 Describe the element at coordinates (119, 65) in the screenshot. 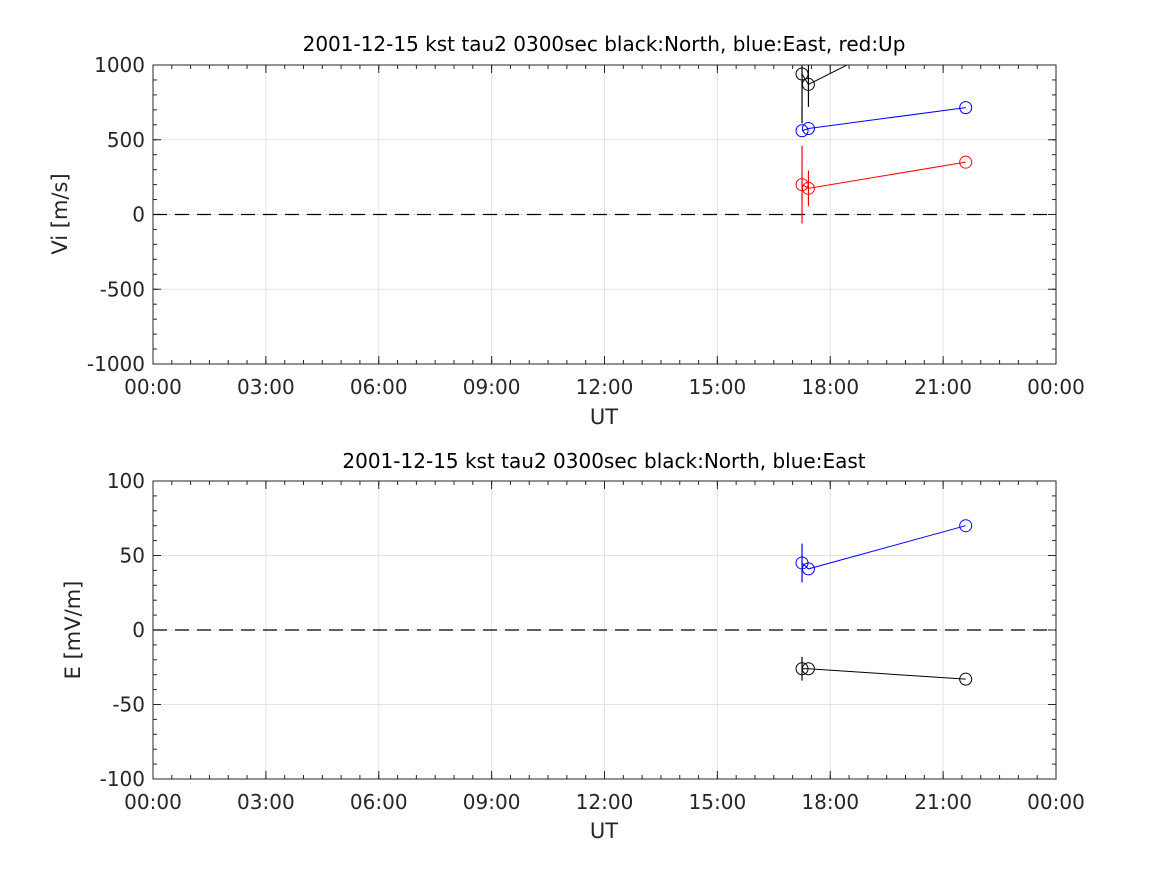

I see `y-tick-label: 1000` at that location.